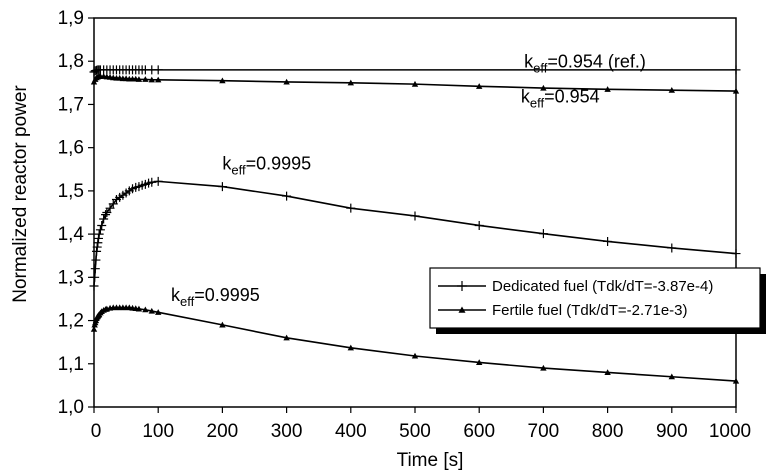 The height and width of the screenshot is (472, 768). Describe the element at coordinates (730, 431) in the screenshot. I see `x-tick-label: 1000` at that location.